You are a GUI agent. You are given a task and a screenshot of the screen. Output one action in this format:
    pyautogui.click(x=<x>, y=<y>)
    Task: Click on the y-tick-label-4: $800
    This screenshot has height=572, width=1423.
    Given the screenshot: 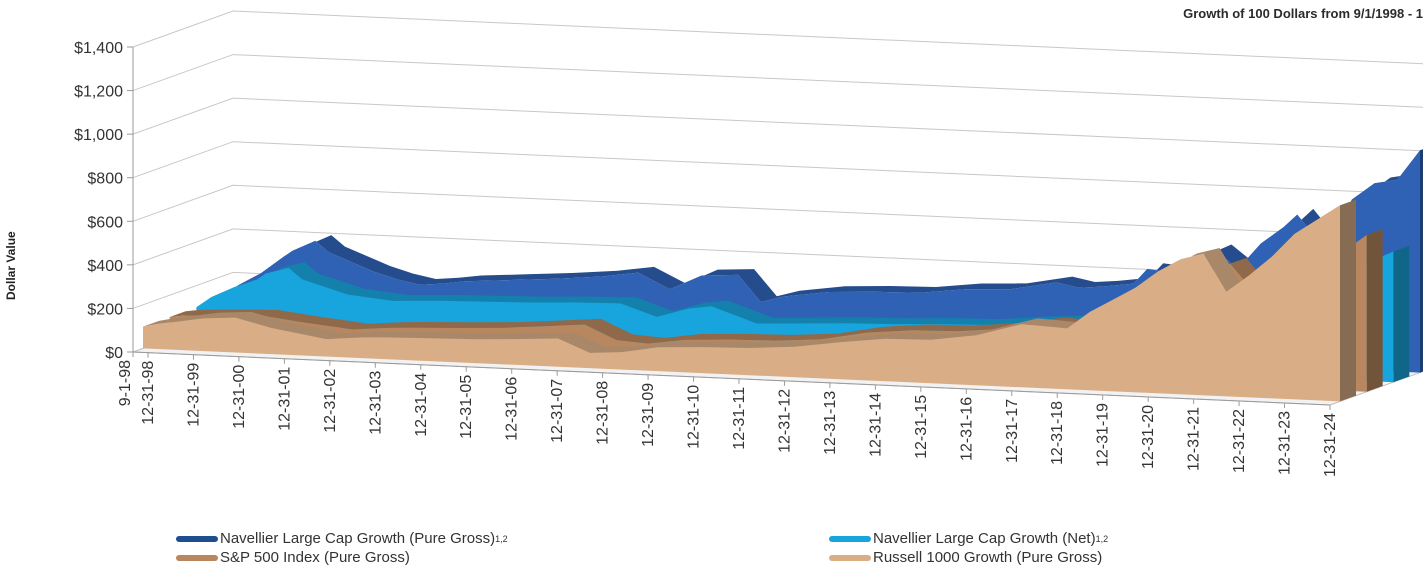 What is the action you would take?
    pyautogui.click(x=105, y=179)
    